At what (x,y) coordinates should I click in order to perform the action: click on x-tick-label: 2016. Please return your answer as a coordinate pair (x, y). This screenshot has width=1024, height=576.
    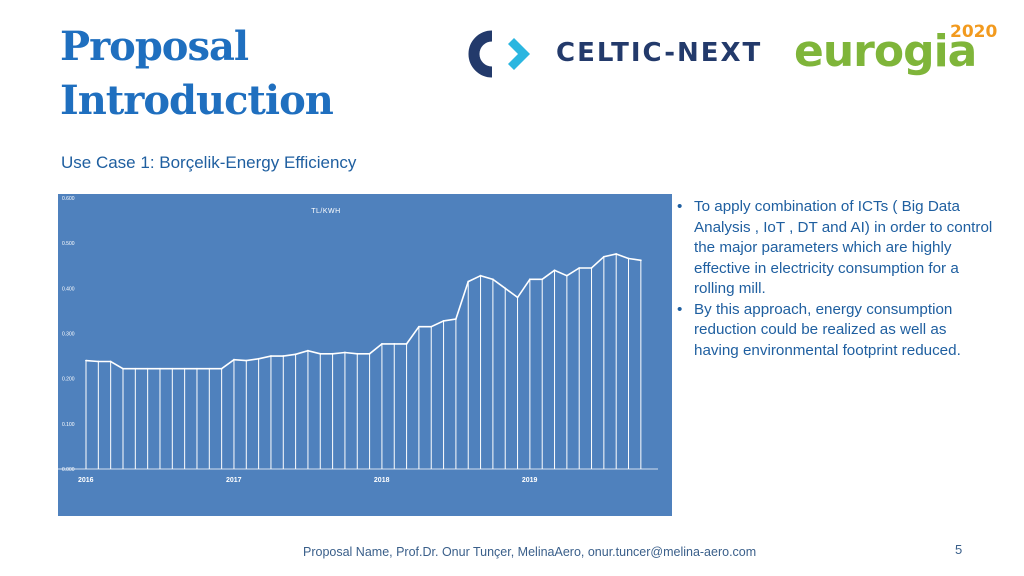
    Looking at the image, I should click on (86, 480).